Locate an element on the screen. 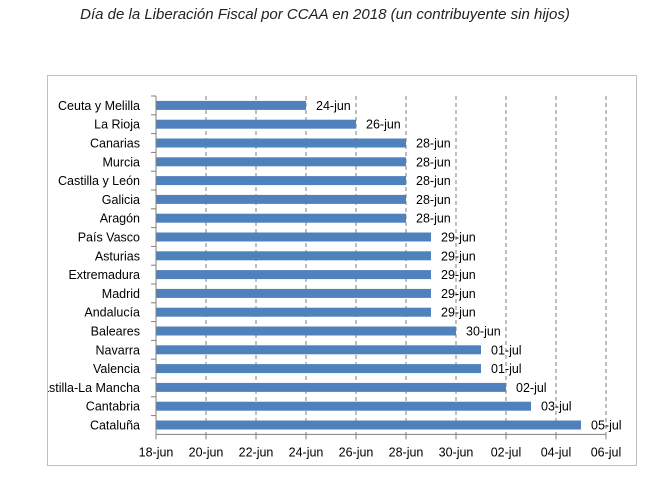 The height and width of the screenshot is (479, 650). data-label: 26-jun is located at coordinates (383, 125).